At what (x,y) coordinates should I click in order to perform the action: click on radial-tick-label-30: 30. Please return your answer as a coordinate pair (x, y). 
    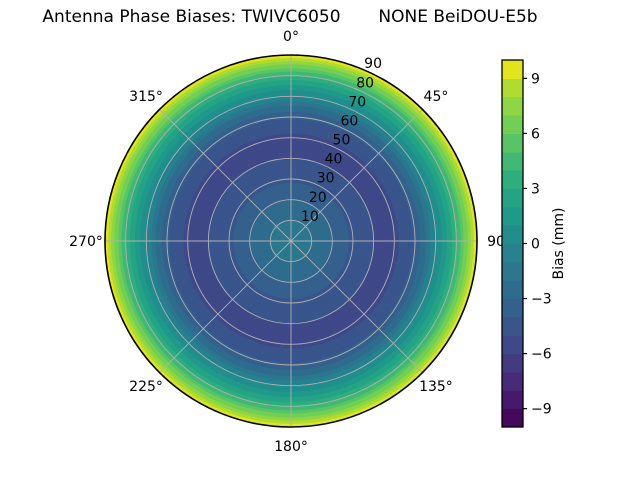
    Looking at the image, I should click on (326, 179).